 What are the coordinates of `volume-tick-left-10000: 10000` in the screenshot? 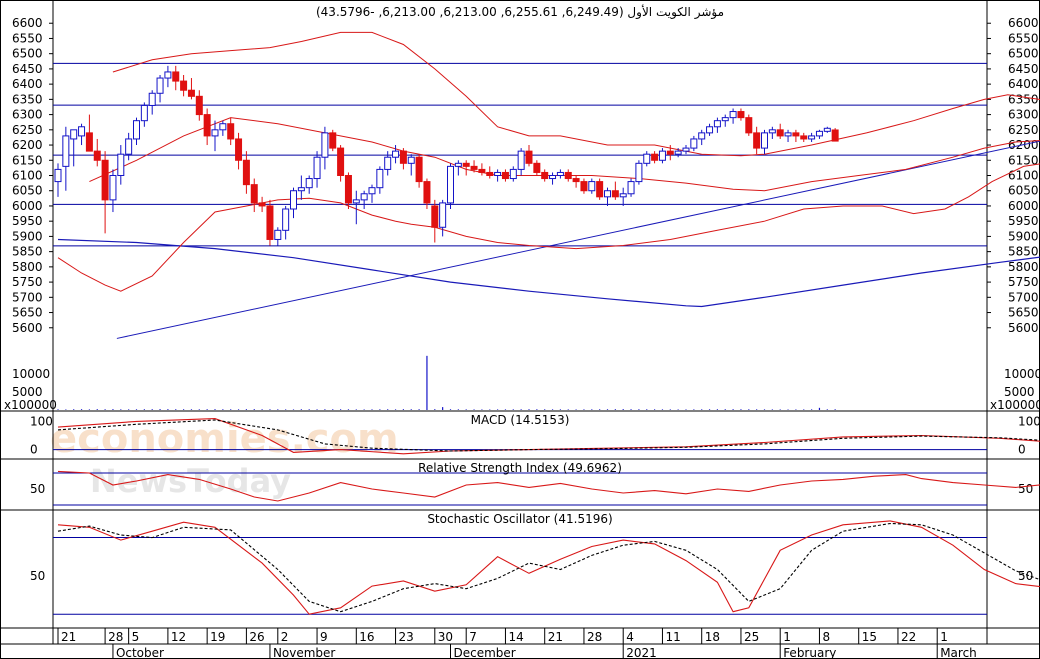 It's located at (31, 374).